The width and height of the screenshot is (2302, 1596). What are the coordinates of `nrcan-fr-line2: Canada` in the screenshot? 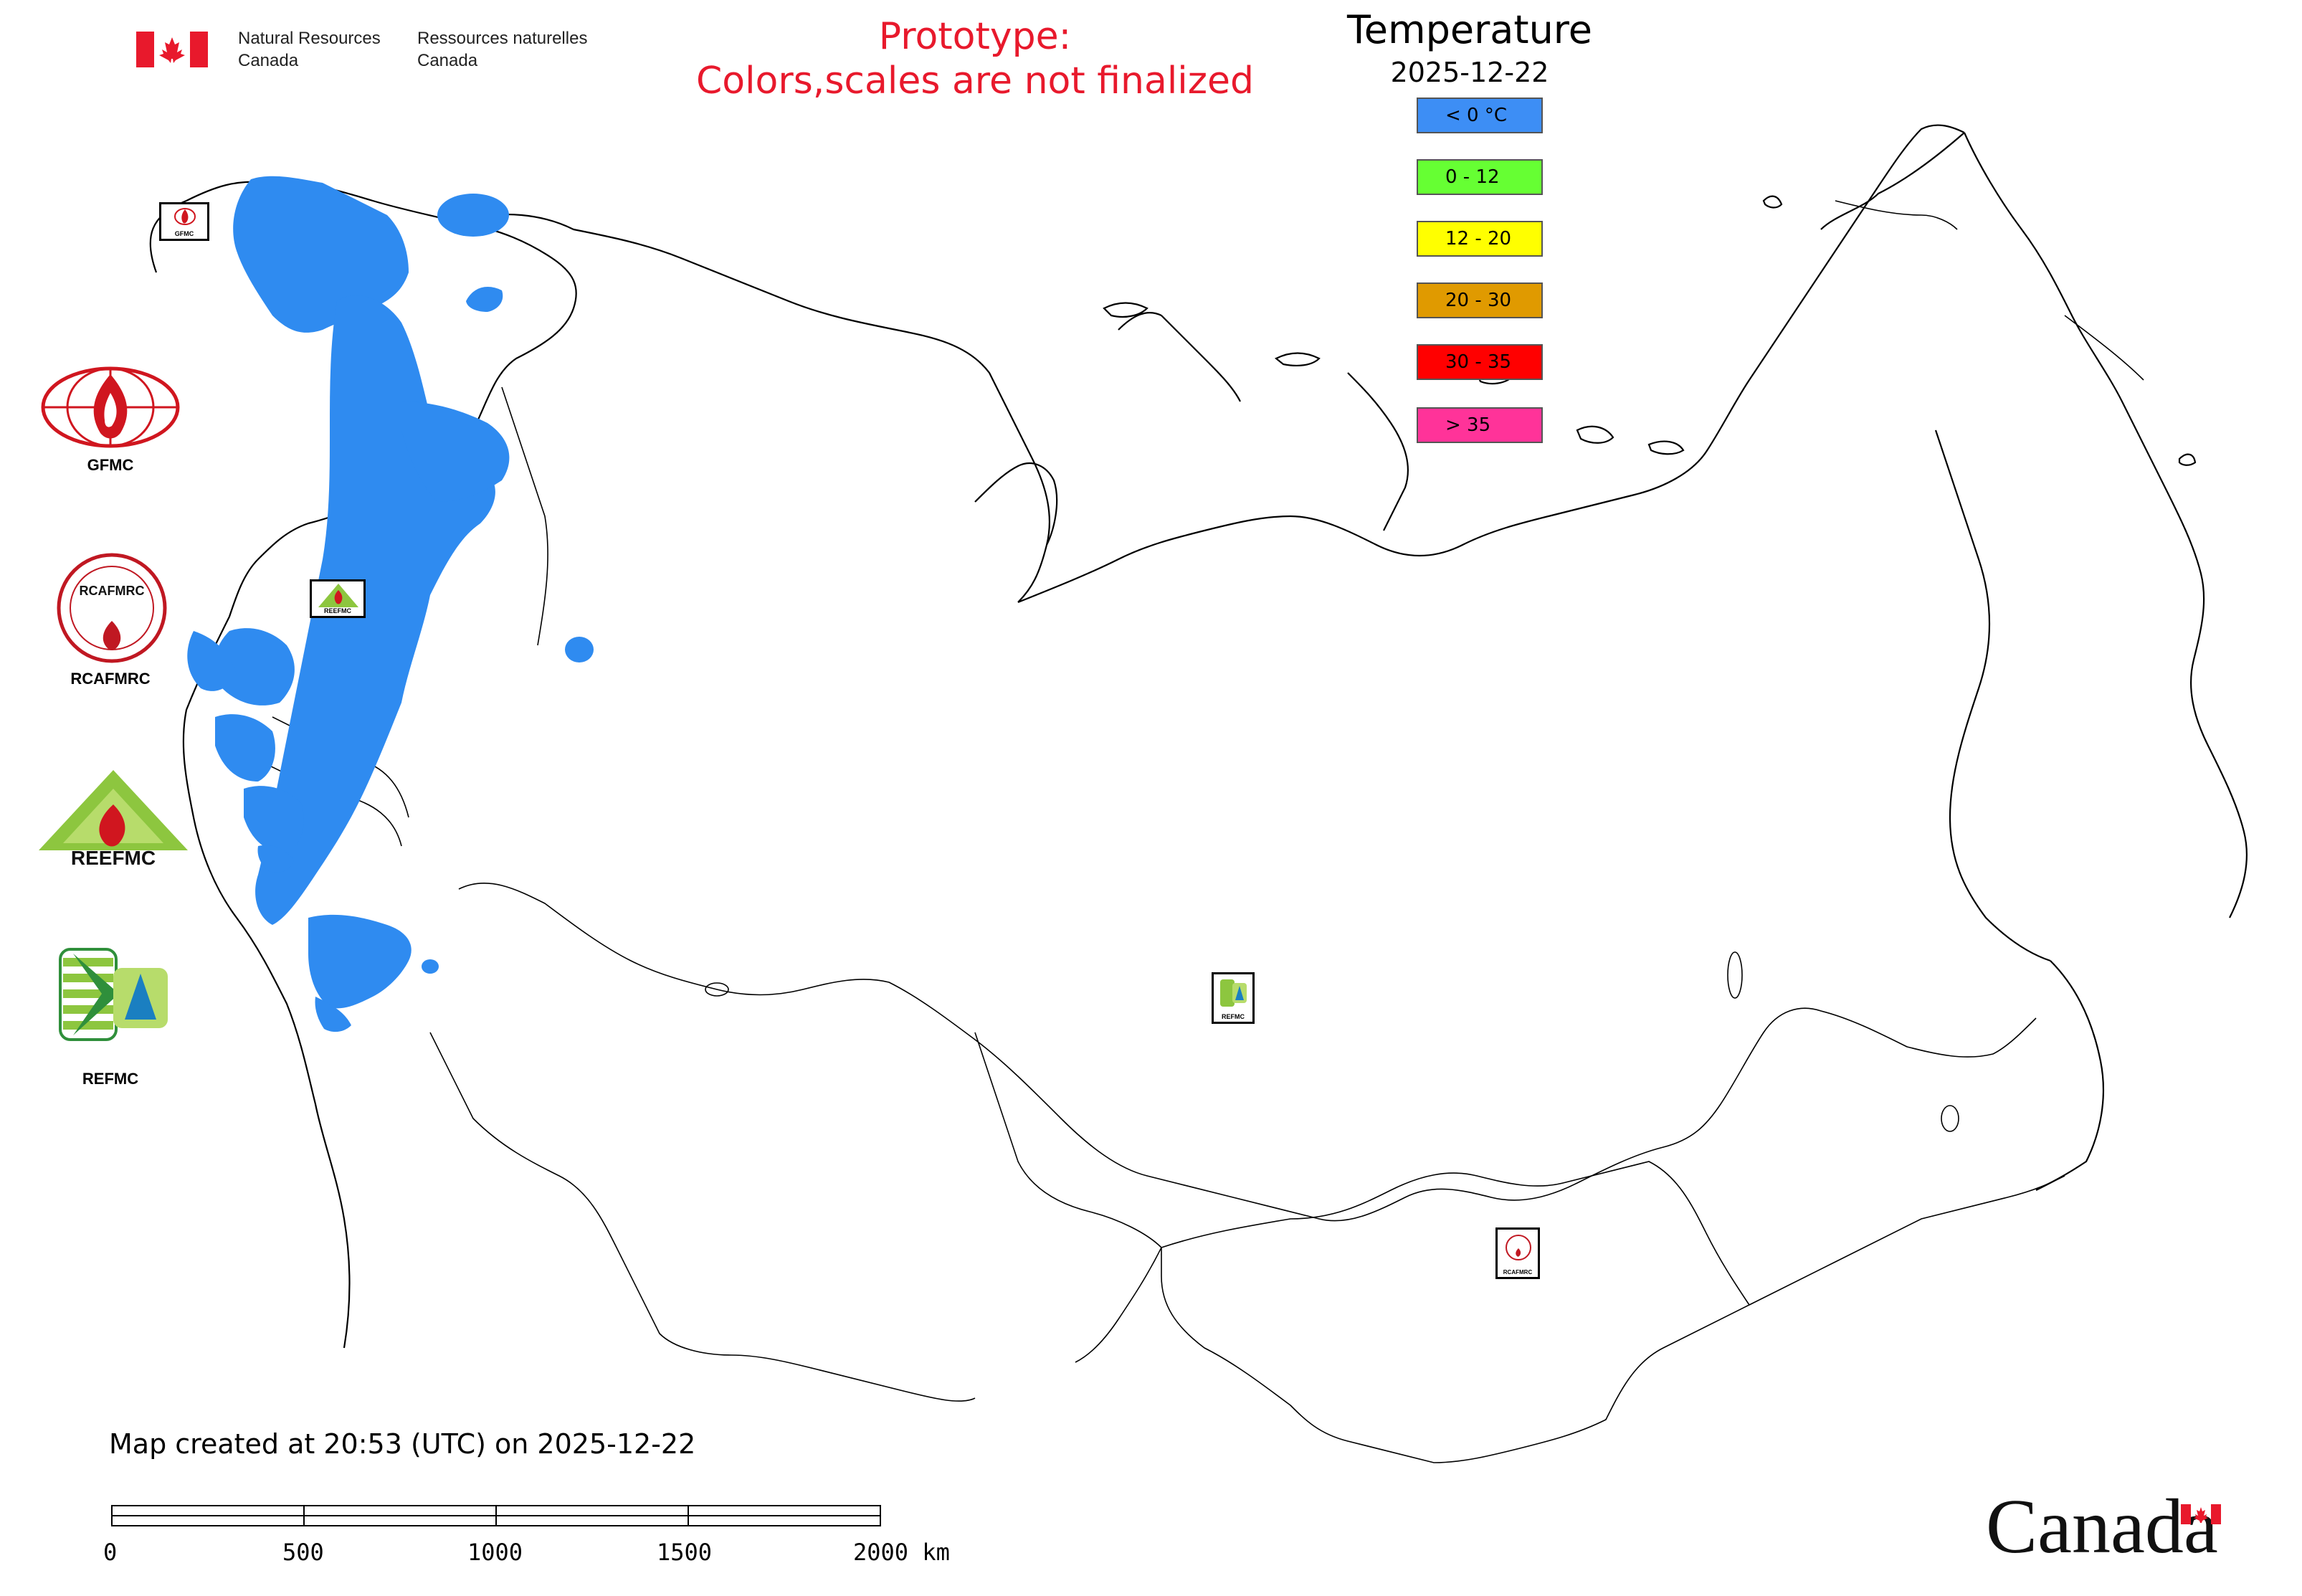 It's located at (447, 60).